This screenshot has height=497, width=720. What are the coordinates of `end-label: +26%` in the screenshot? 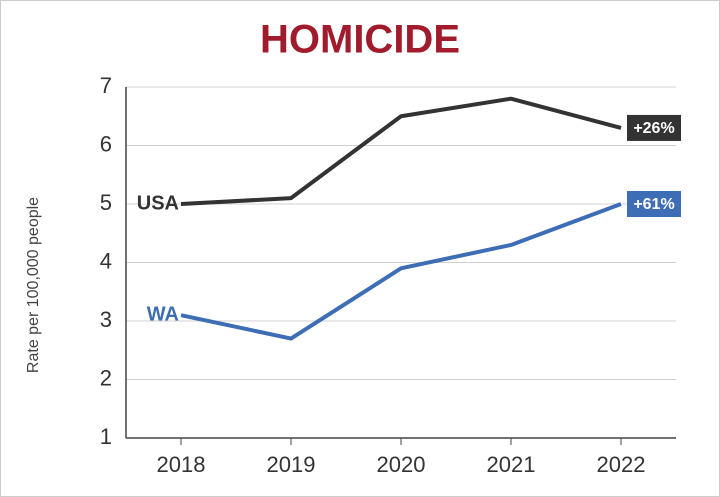 It's located at (653, 128).